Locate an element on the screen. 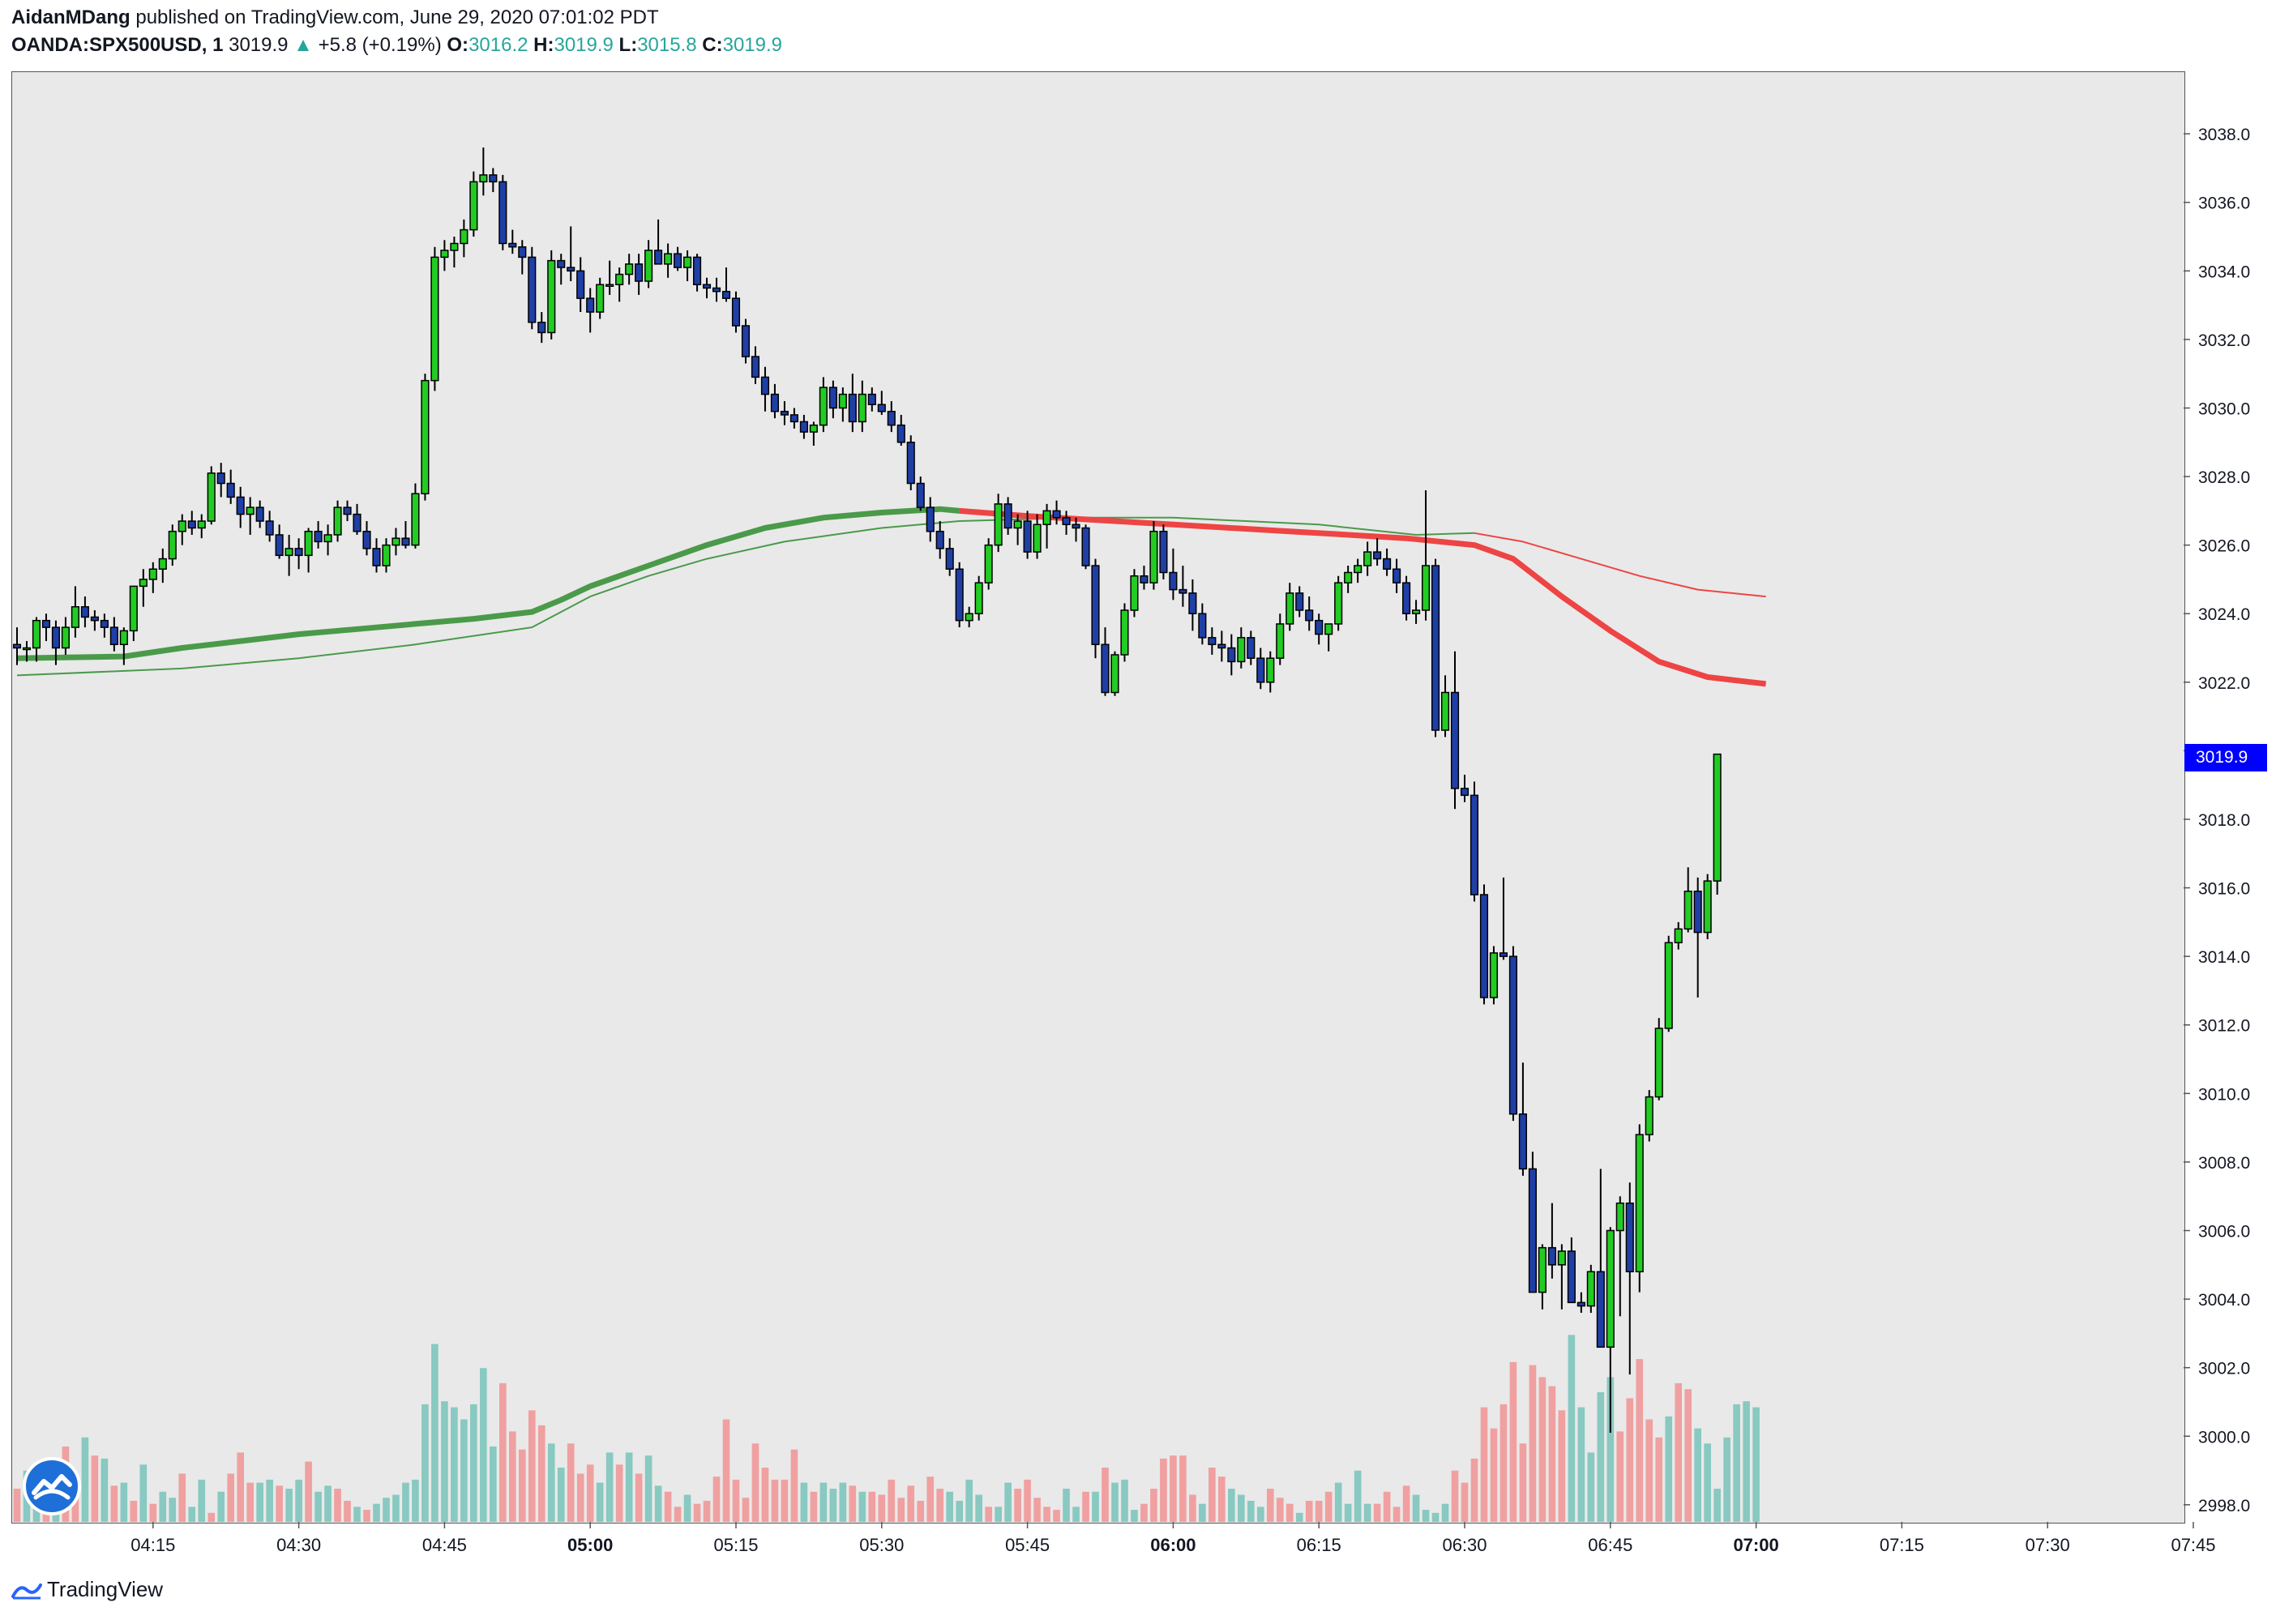 This screenshot has height=1624, width=2276. footer-brand: TradingView is located at coordinates (87, 1590).